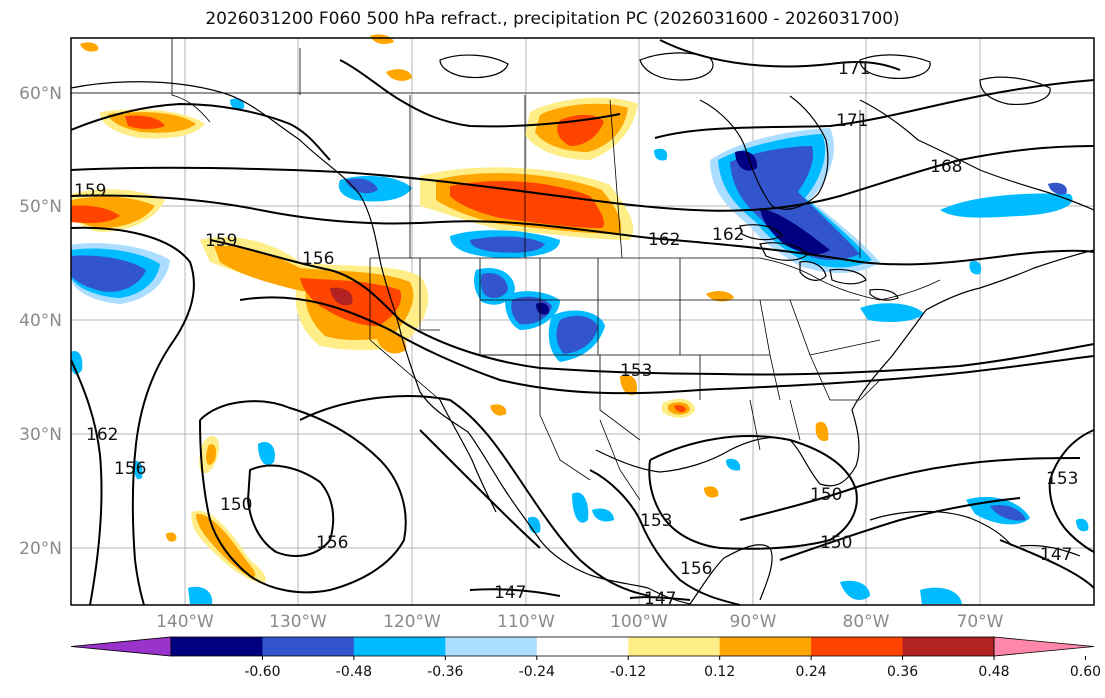 Image resolution: width=1105 pixels, height=698 pixels. Describe the element at coordinates (993, 672) in the screenshot. I see `colorbar-tick-label: 0.48` at that location.